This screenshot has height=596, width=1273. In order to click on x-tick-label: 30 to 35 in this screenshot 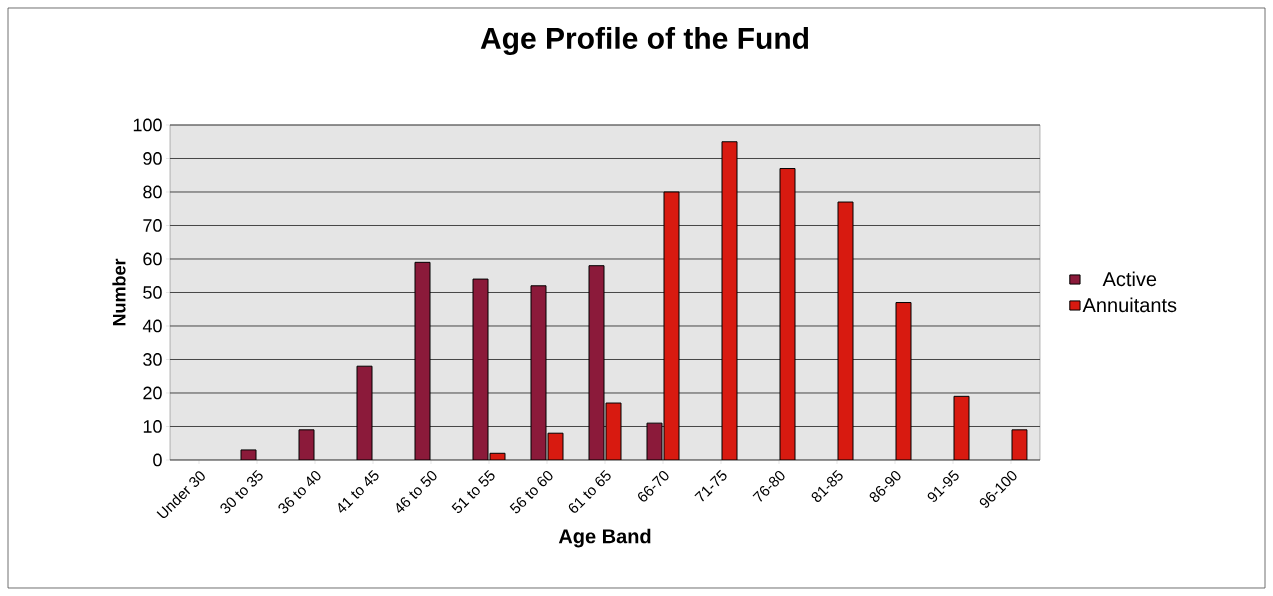, I will do `click(241, 491)`.